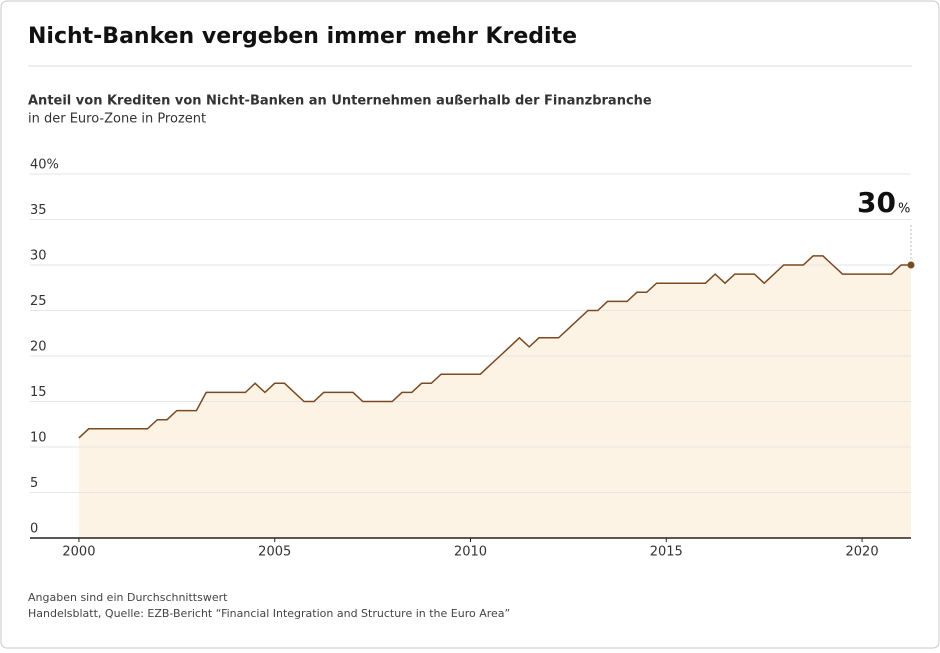  Describe the element at coordinates (38, 301) in the screenshot. I see `y-tick-label: 25` at that location.